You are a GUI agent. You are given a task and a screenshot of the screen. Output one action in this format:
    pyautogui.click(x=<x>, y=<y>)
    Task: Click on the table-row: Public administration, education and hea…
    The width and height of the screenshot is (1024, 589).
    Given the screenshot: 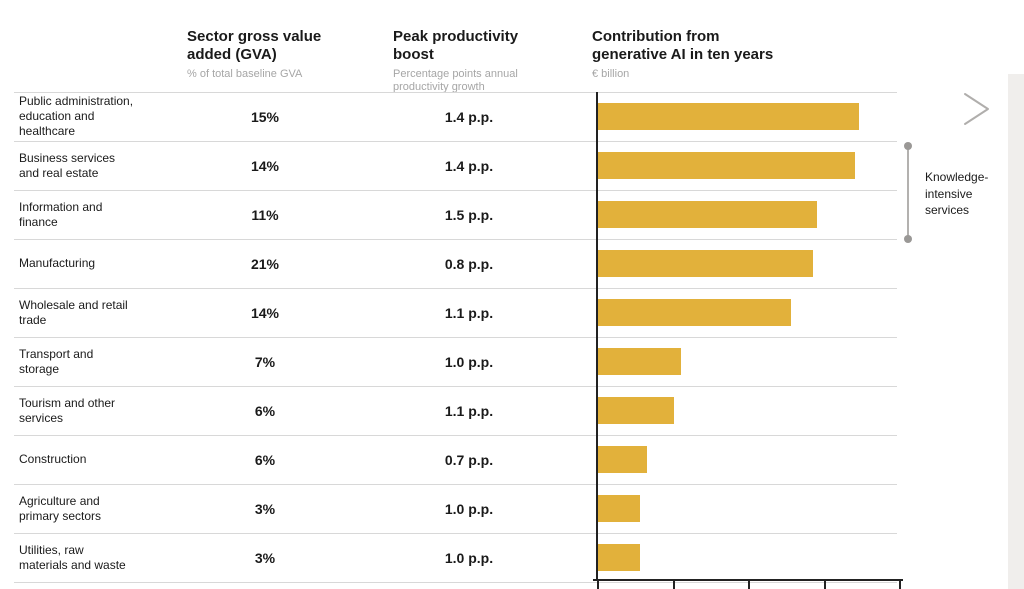 What is the action you would take?
    pyautogui.click(x=512, y=116)
    